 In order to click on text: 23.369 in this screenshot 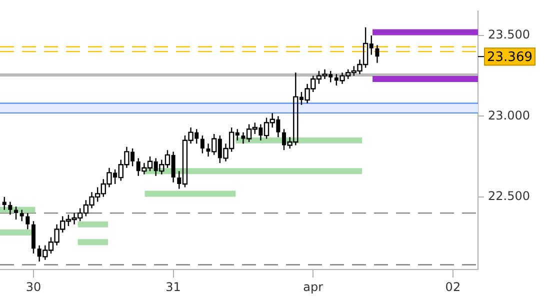, I will do `click(509, 57)`.